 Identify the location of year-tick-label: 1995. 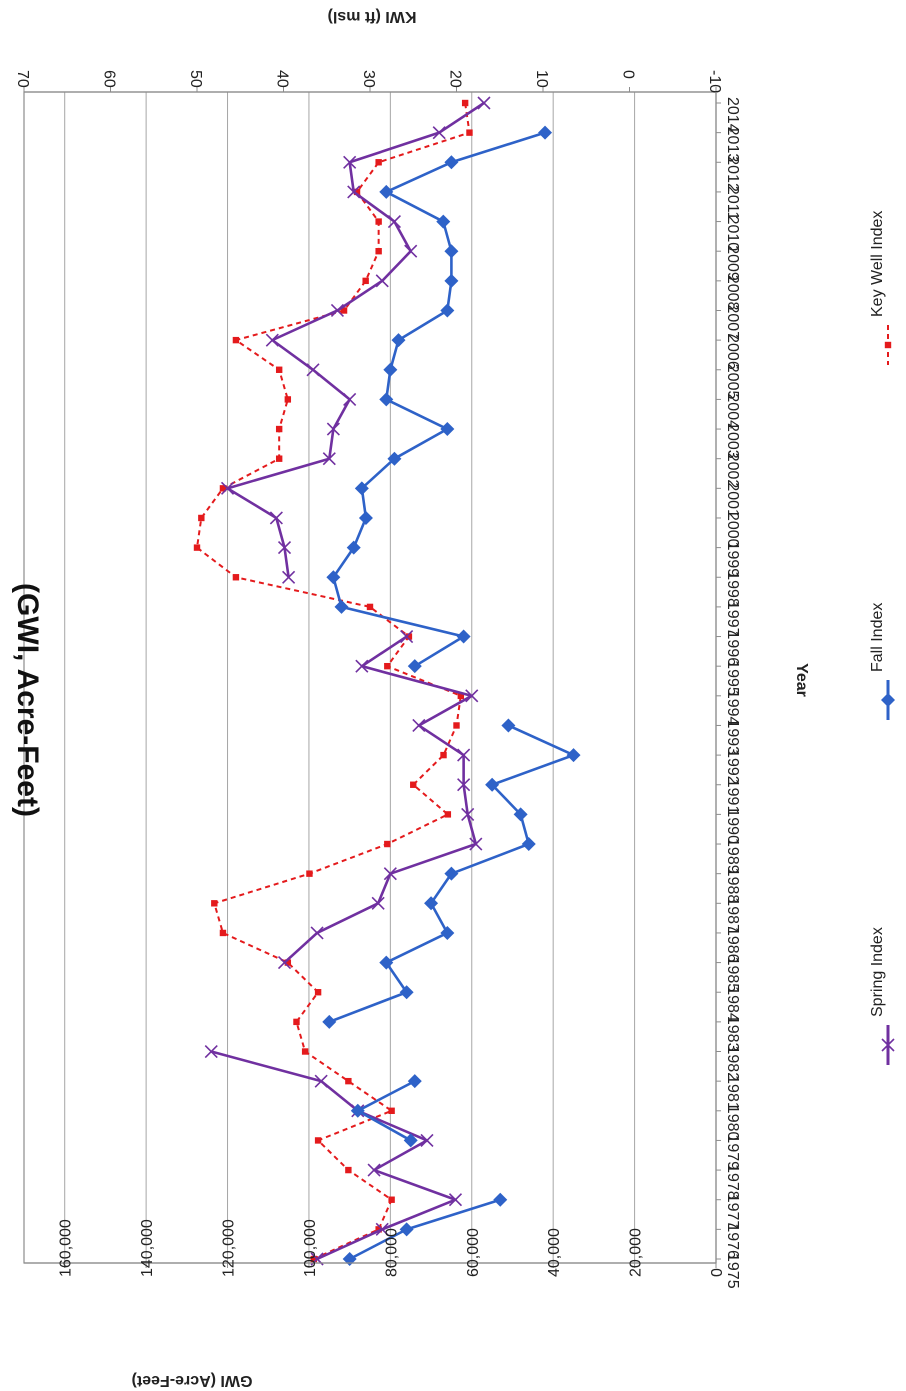
(732, 678).